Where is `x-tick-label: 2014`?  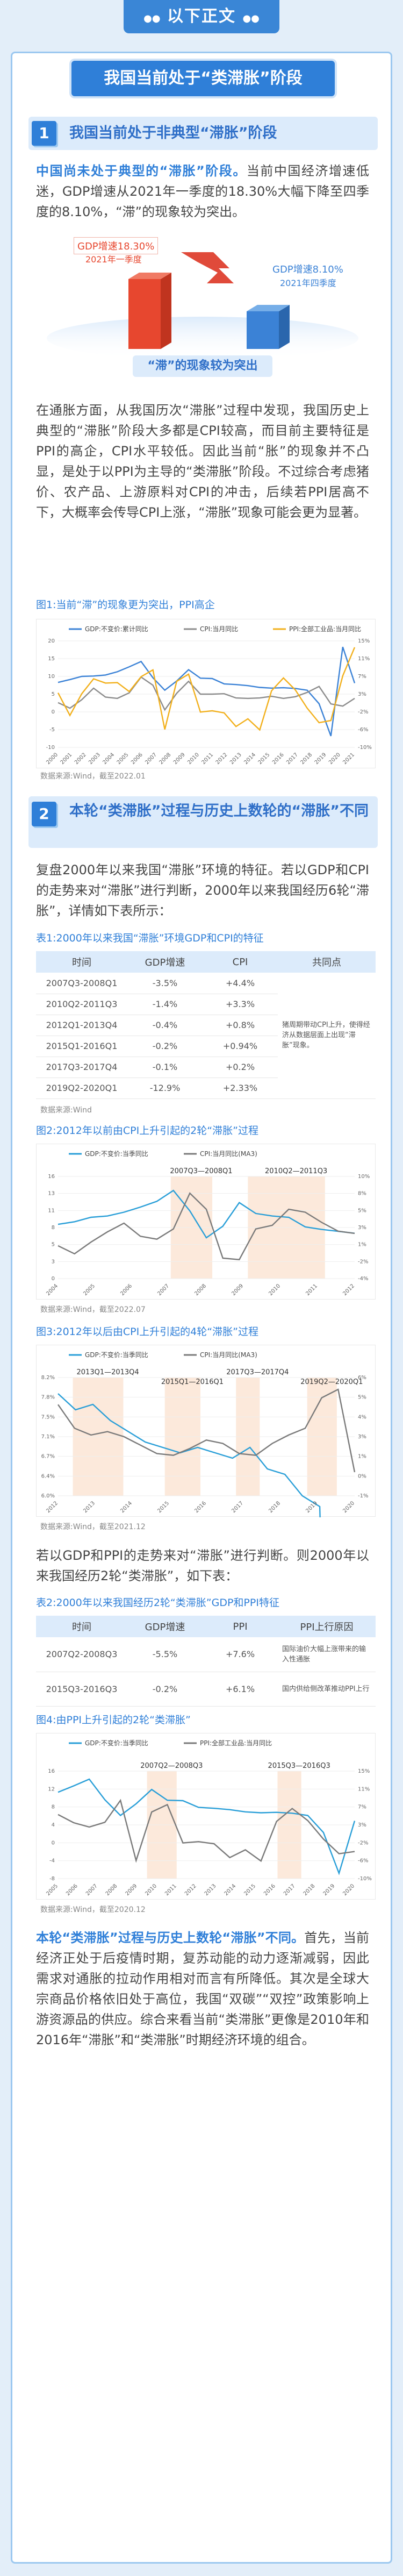
x-tick-label: 2014 is located at coordinates (250, 759).